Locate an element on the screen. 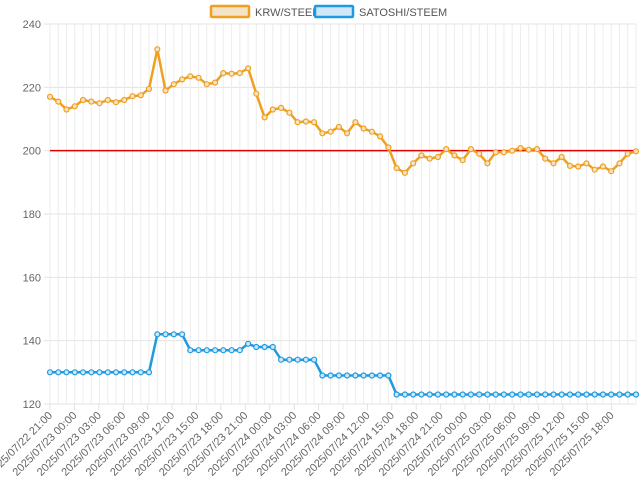 This screenshot has height=480, width=640. legend-item-krw-steem: KRW/STEEM is located at coordinates (265, 11).